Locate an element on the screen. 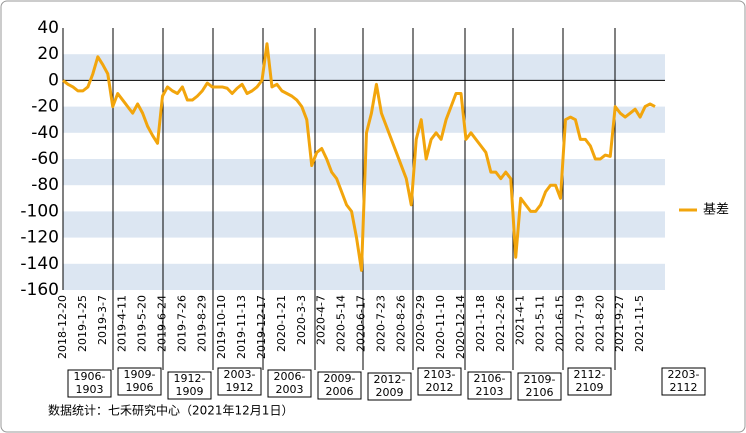  annotation: 2103 is located at coordinates (490, 391).